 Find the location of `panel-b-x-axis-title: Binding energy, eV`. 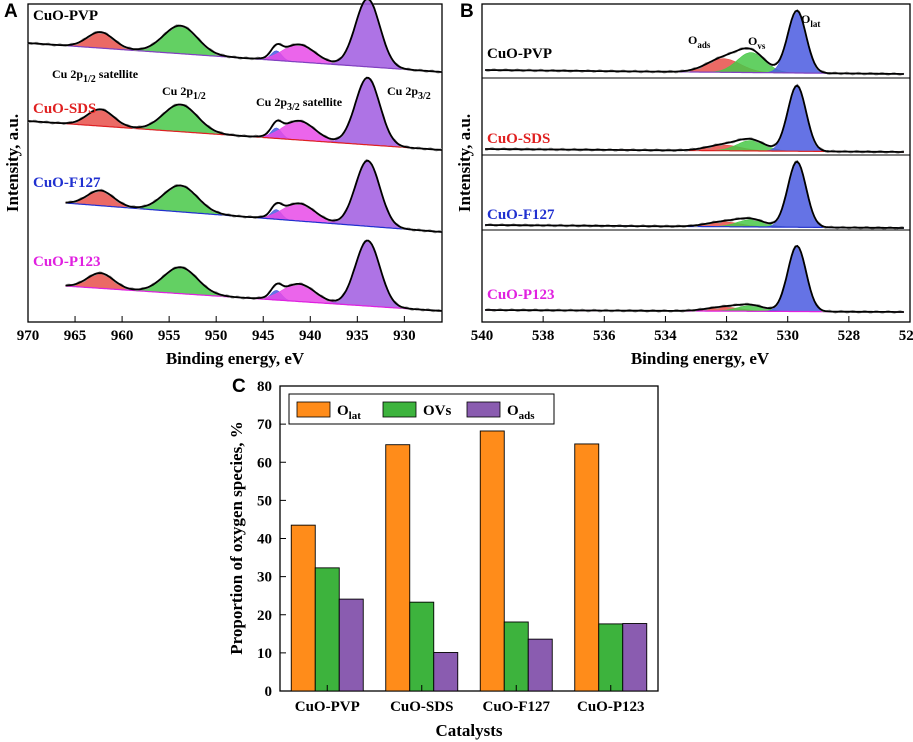

panel-b-x-axis-title: Binding energy, eV is located at coordinates (700, 358).